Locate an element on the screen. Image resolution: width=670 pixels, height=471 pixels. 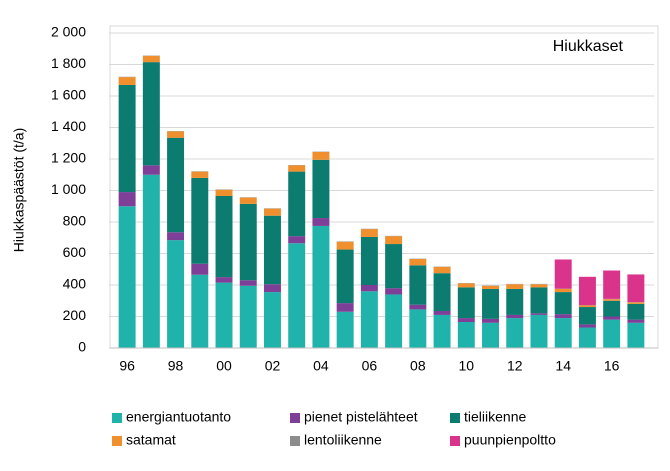
y-tick-label: 1 000 is located at coordinates (68, 189).